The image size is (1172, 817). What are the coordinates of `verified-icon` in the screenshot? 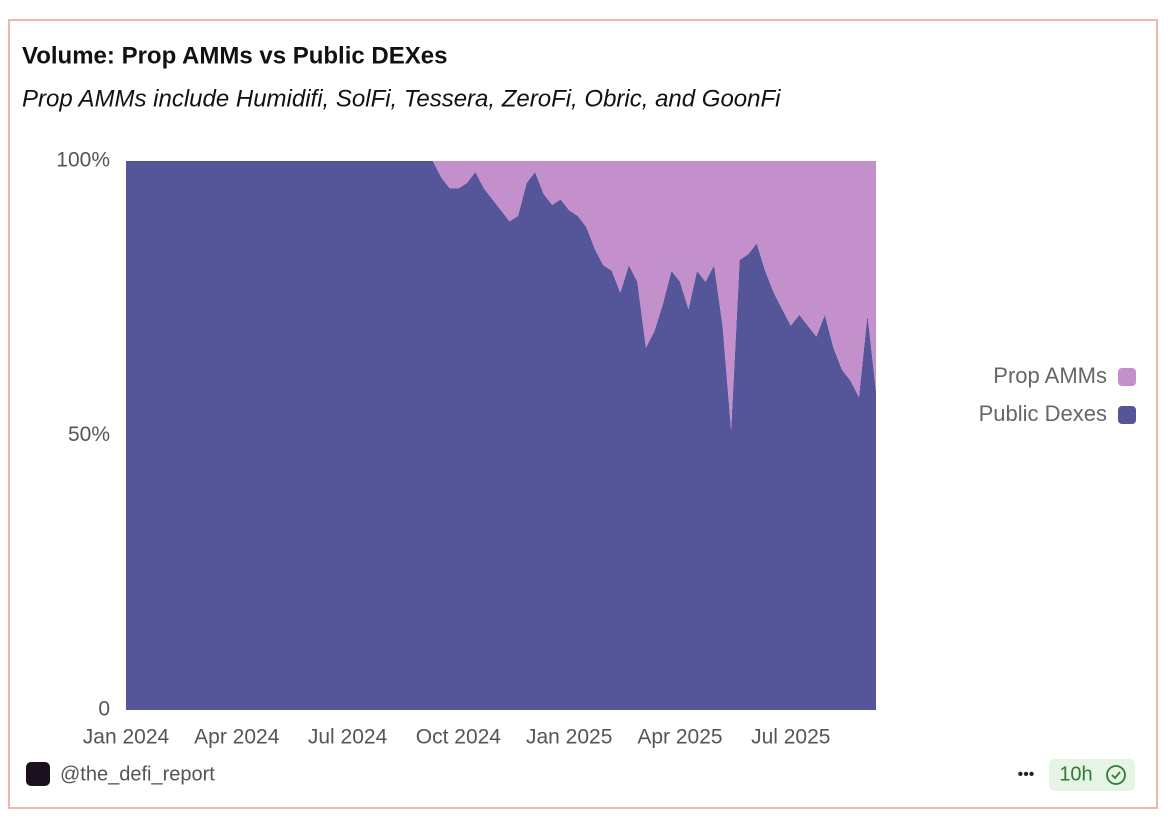 It's located at (1116, 775).